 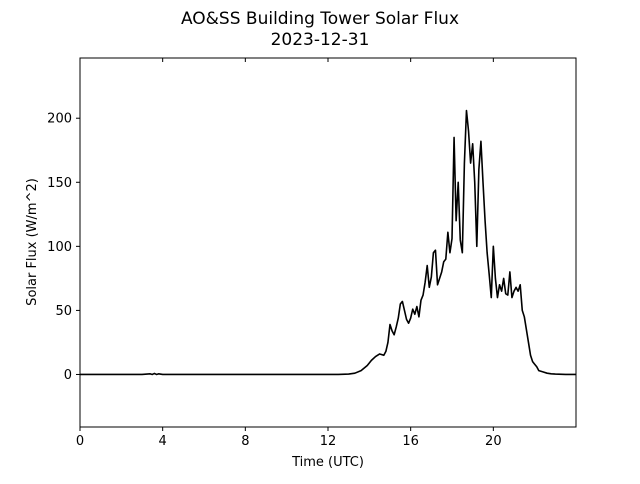 What do you see at coordinates (493, 441) in the screenshot?
I see `x-tick-label-5: 20` at bounding box center [493, 441].